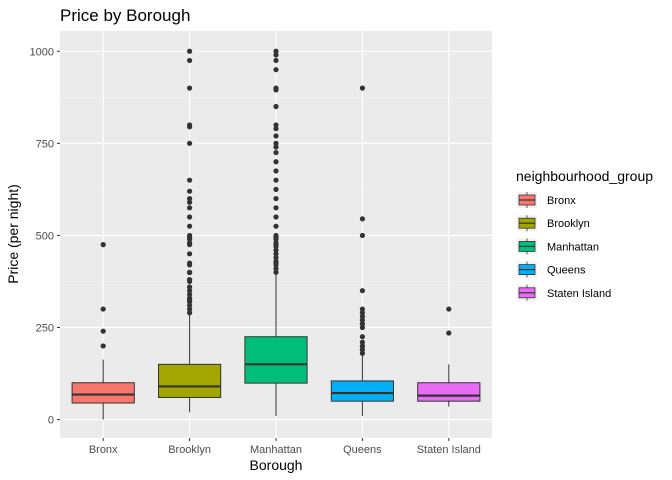 The width and height of the screenshot is (672, 480). What do you see at coordinates (584, 176) in the screenshot?
I see `legend-title: neighbourhood_group` at bounding box center [584, 176].